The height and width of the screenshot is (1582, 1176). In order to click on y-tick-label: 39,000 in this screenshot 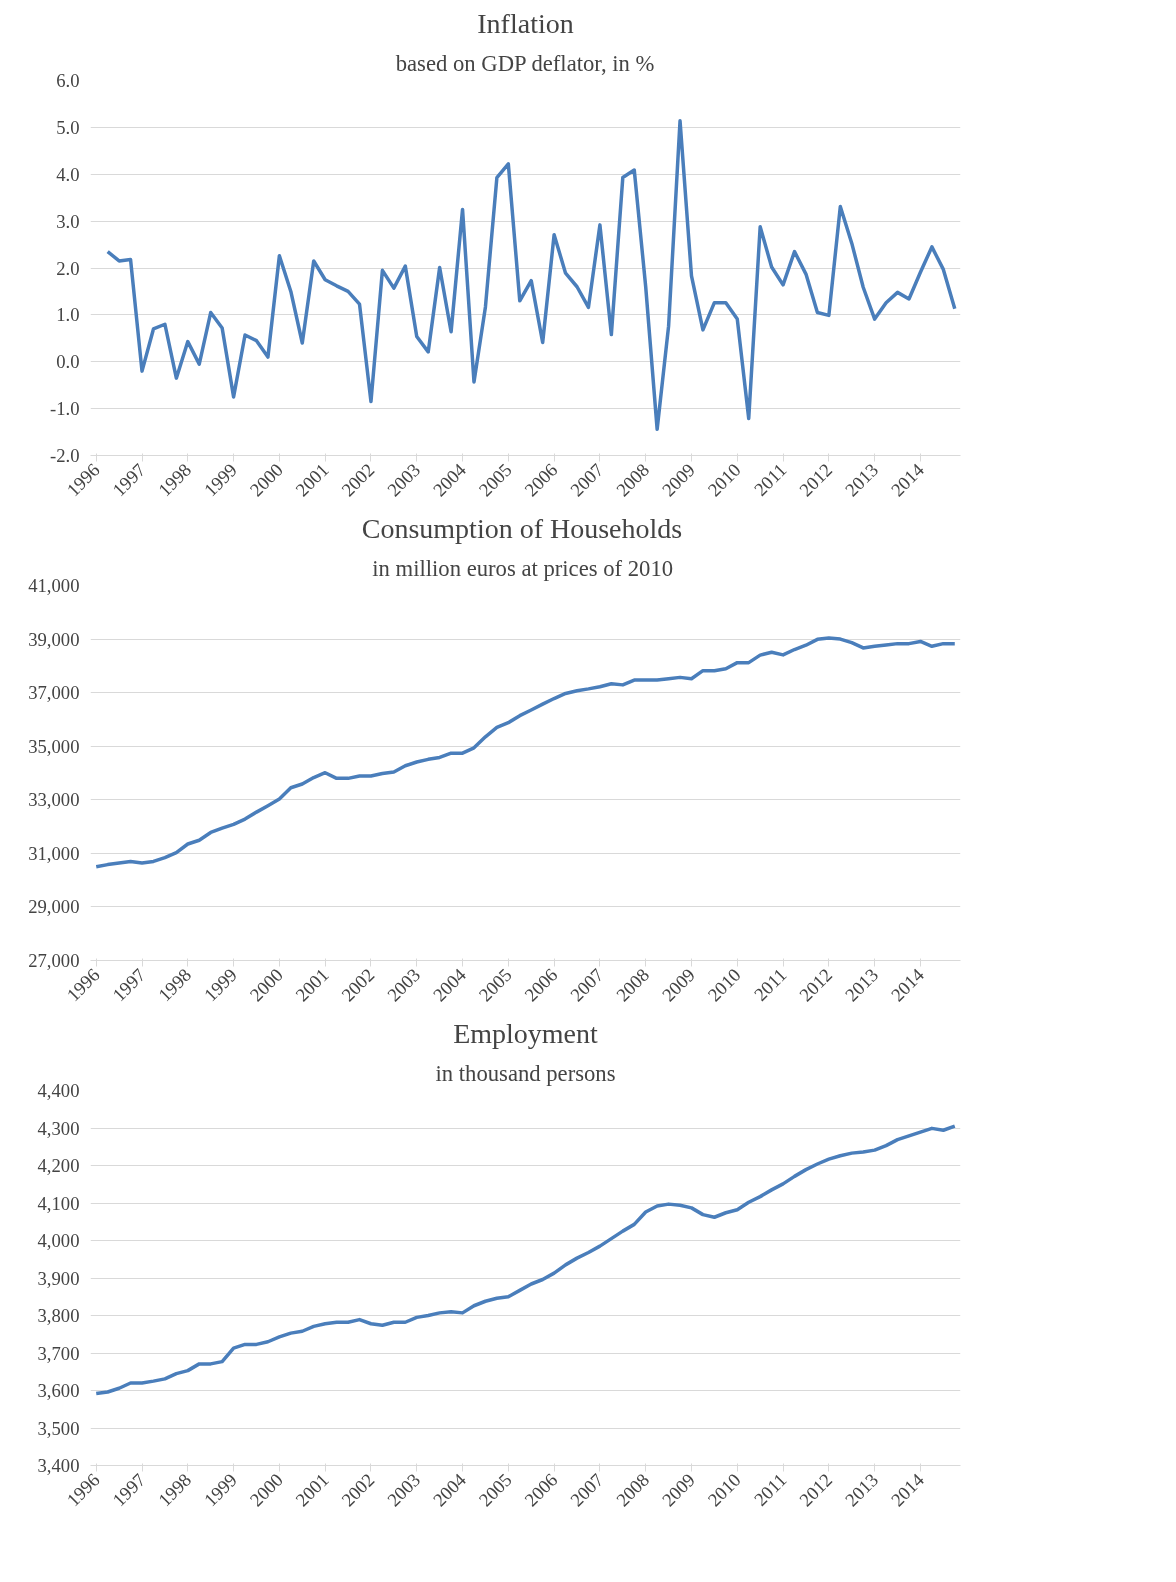, I will do `click(54, 639)`.